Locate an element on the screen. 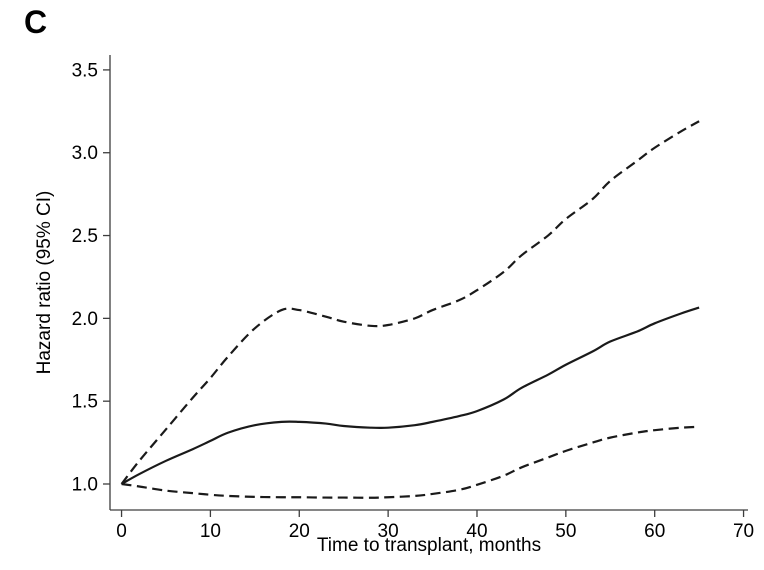  x-tick-label: 70 is located at coordinates (743, 531).